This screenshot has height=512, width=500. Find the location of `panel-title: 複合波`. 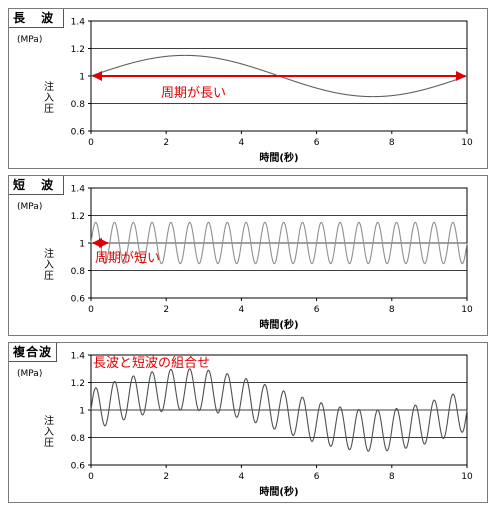

panel-title: 複合波 is located at coordinates (33, 352).